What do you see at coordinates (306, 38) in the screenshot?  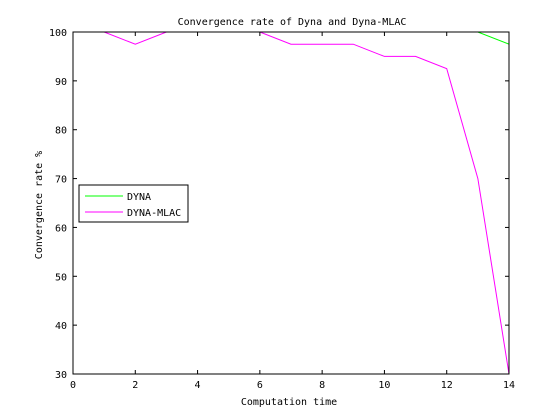 I see `series-line-dyna` at bounding box center [306, 38].